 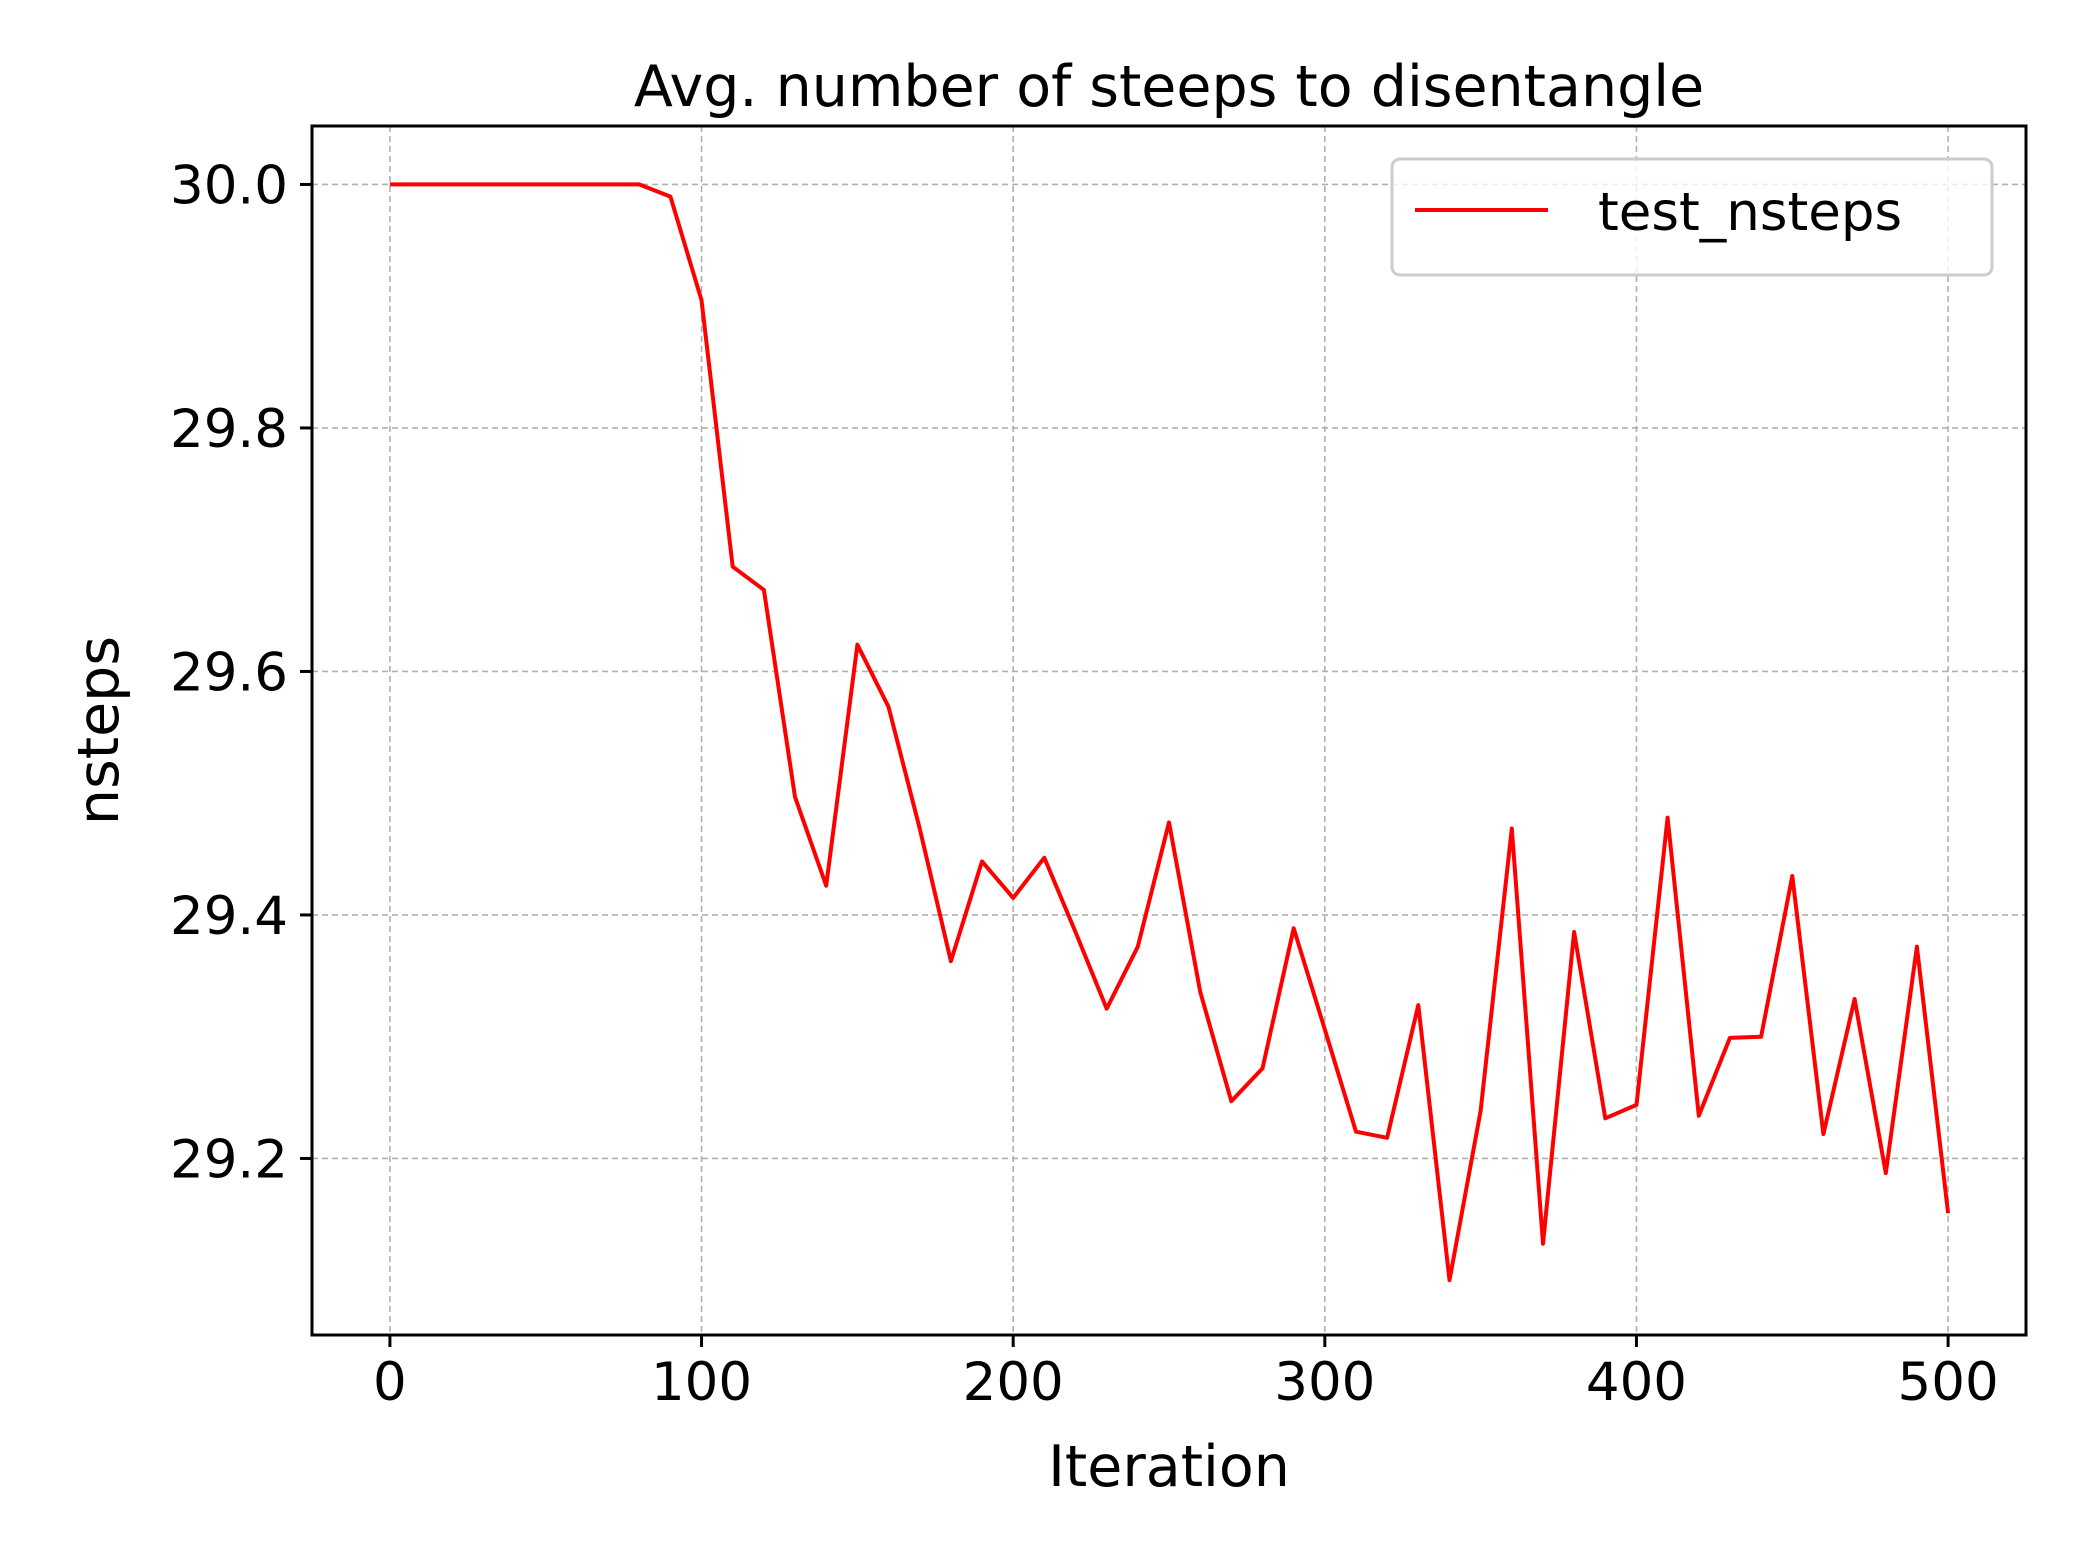 What do you see at coordinates (1948, 1382) in the screenshot?
I see `x-tick-label: 500` at bounding box center [1948, 1382].